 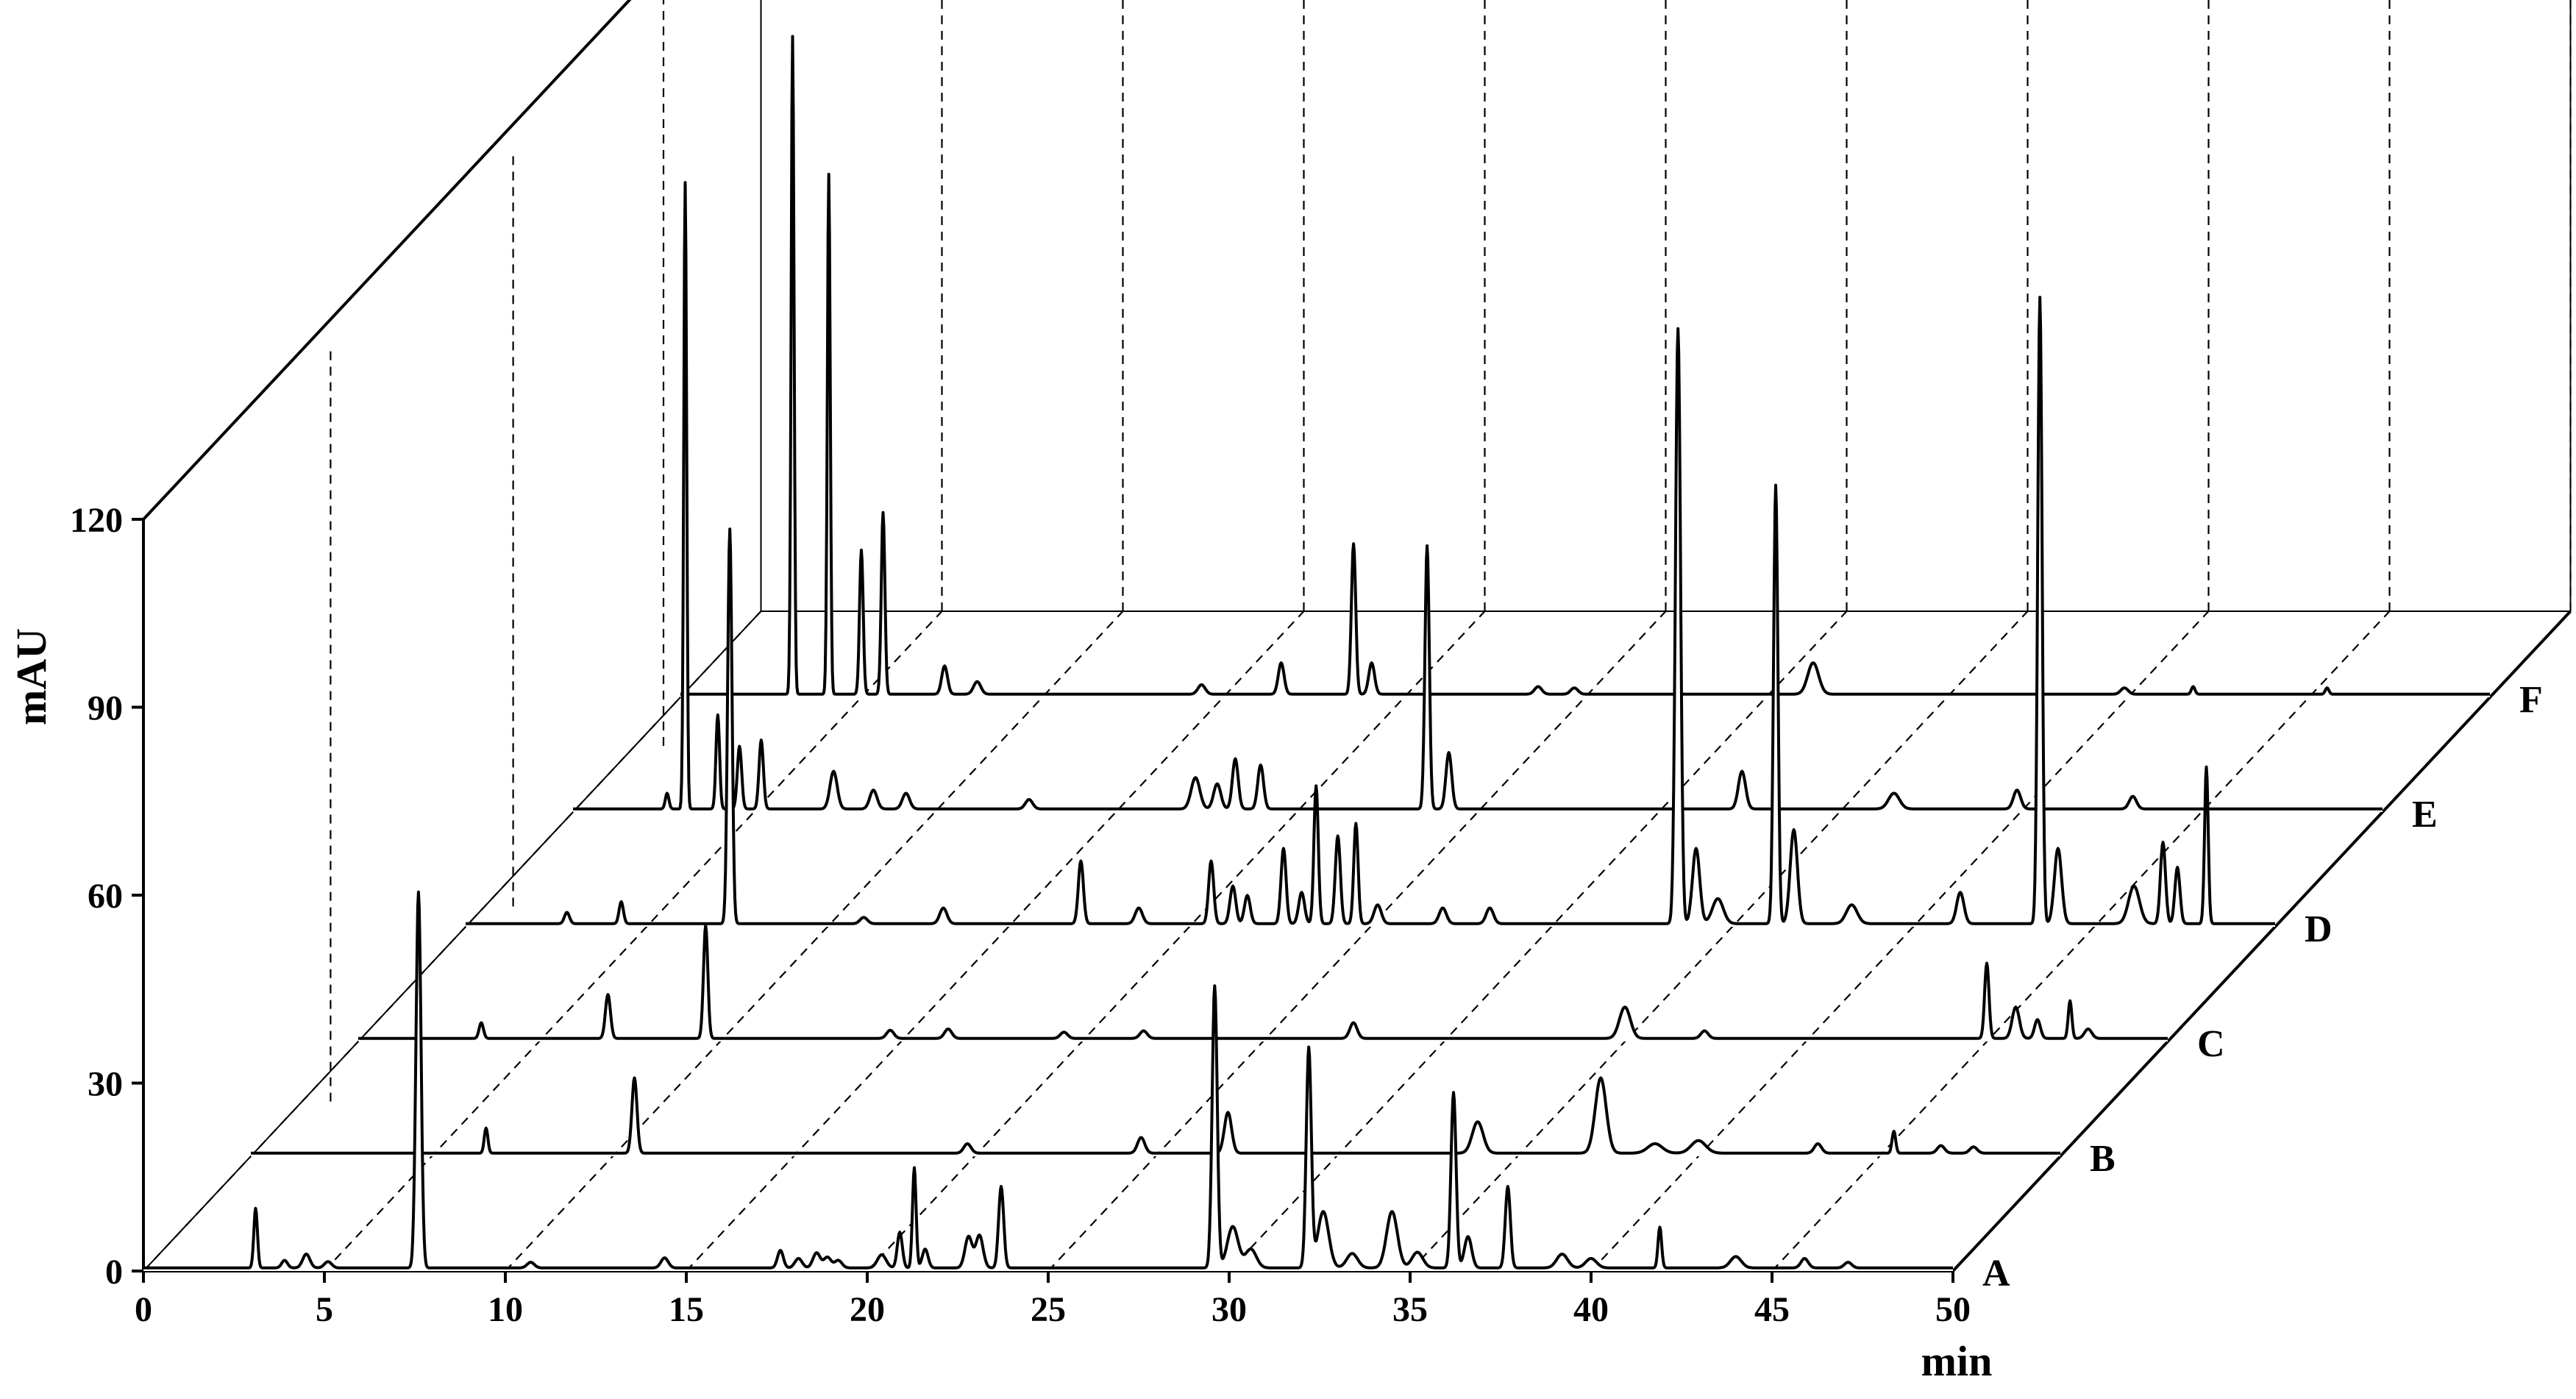 I want to click on series-label-D: D, so click(x=2319, y=929).